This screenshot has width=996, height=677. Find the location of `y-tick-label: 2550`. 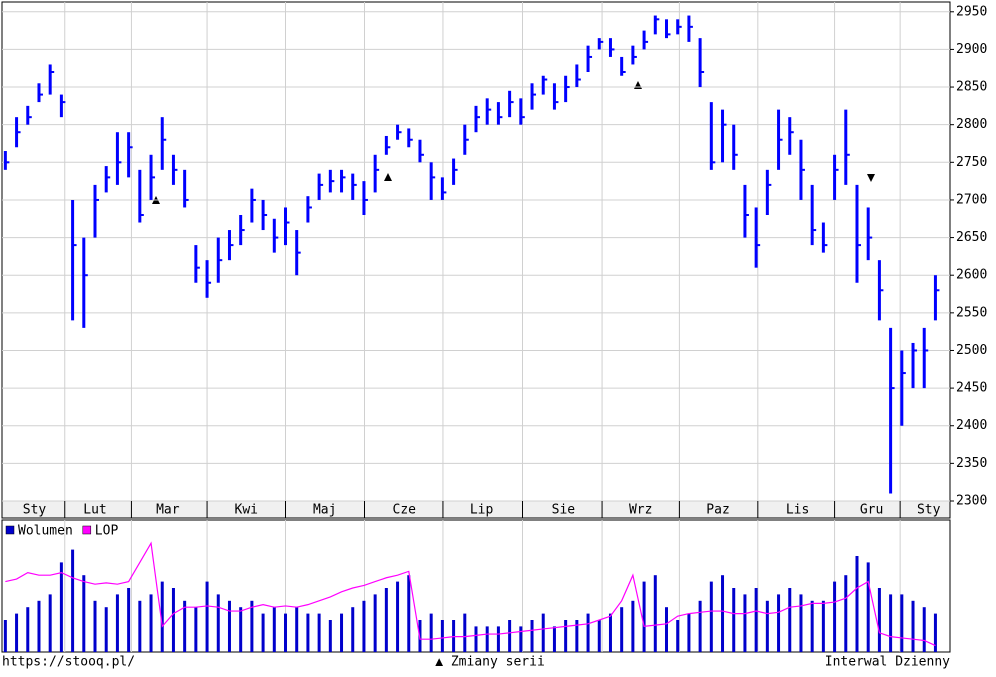

y-tick-label: 2550 is located at coordinates (971, 312).